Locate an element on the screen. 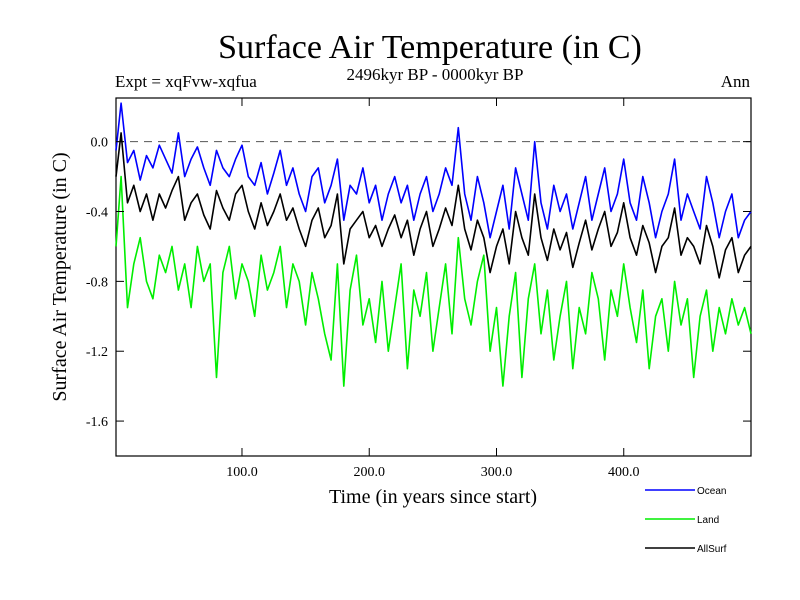 The width and height of the screenshot is (800, 600). season-label: Ann is located at coordinates (736, 81).